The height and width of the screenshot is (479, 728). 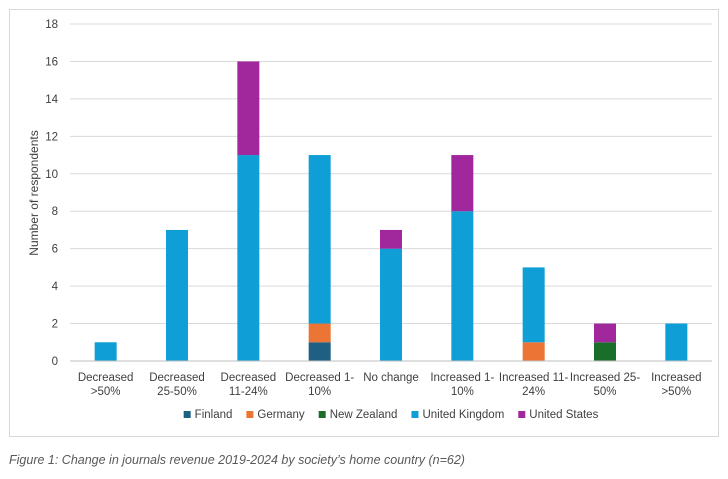 I want to click on y-tick-label: 0, so click(x=55, y=362).